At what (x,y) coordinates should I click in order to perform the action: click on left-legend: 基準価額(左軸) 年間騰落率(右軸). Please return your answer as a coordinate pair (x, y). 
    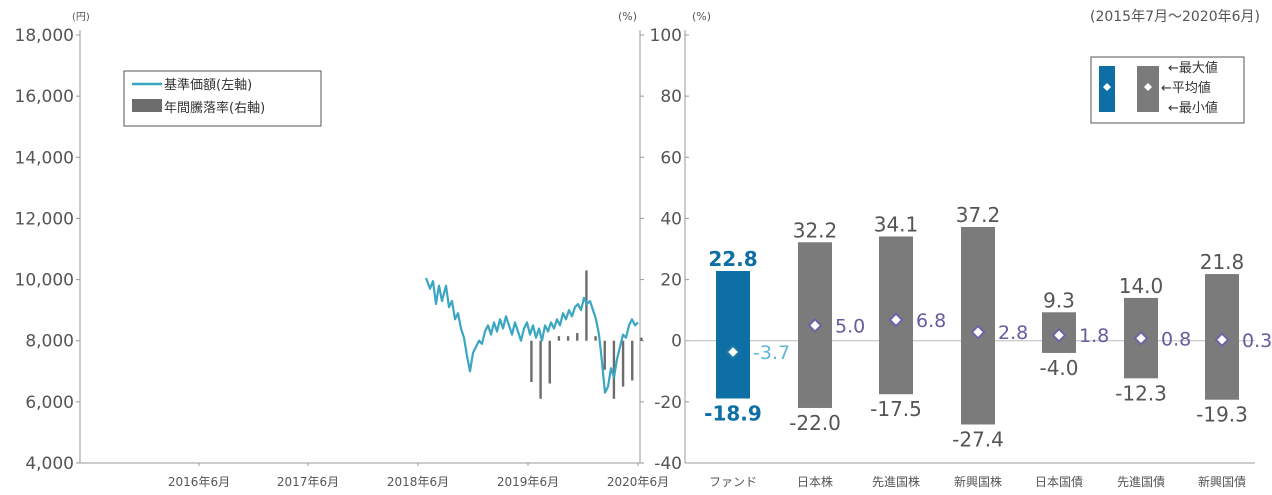
    Looking at the image, I should click on (222, 98).